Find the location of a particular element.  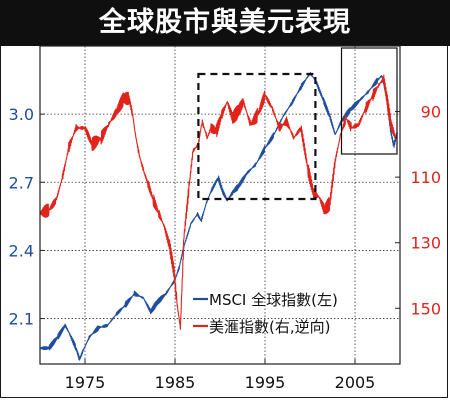

title-bar is located at coordinates (225, 23).